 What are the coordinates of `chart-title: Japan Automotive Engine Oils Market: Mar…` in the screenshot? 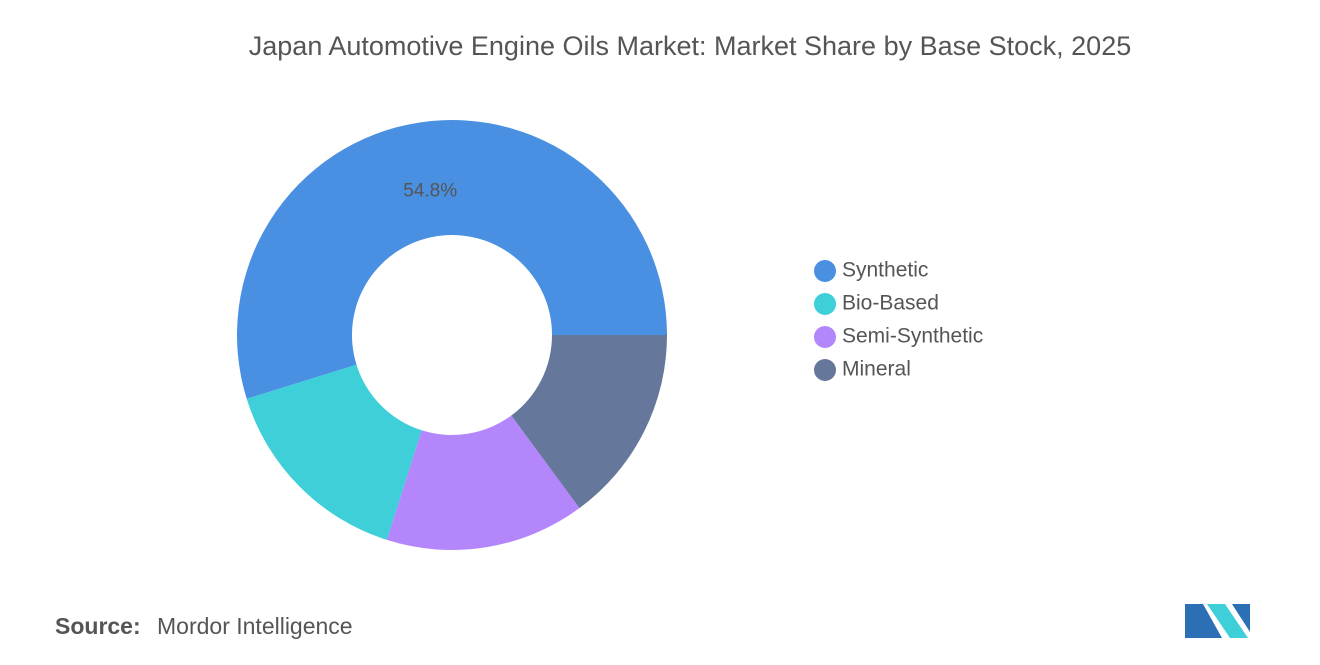 It's located at (690, 46).